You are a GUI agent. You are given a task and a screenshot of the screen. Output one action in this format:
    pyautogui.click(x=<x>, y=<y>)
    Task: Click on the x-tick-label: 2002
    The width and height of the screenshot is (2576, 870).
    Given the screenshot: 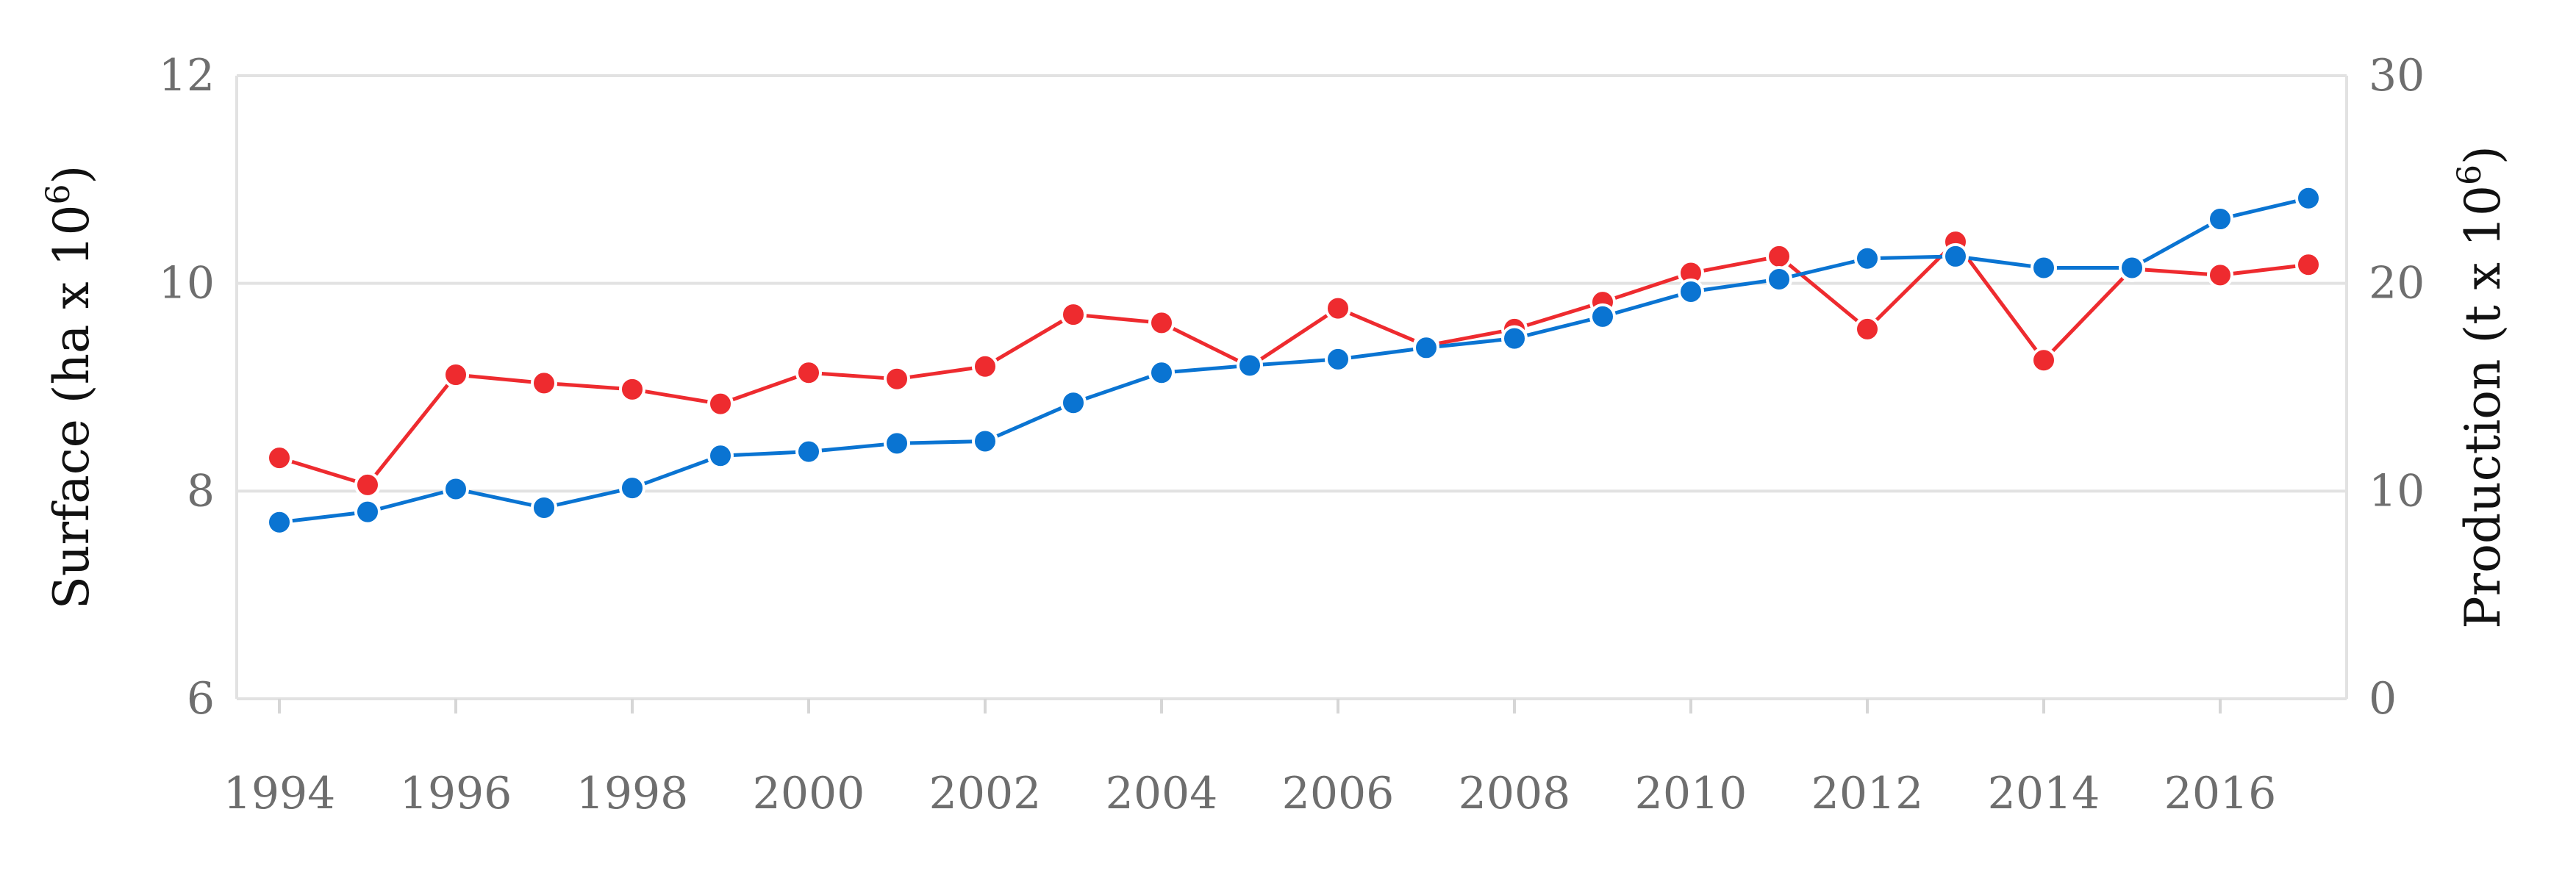 What is the action you would take?
    pyautogui.click(x=986, y=793)
    